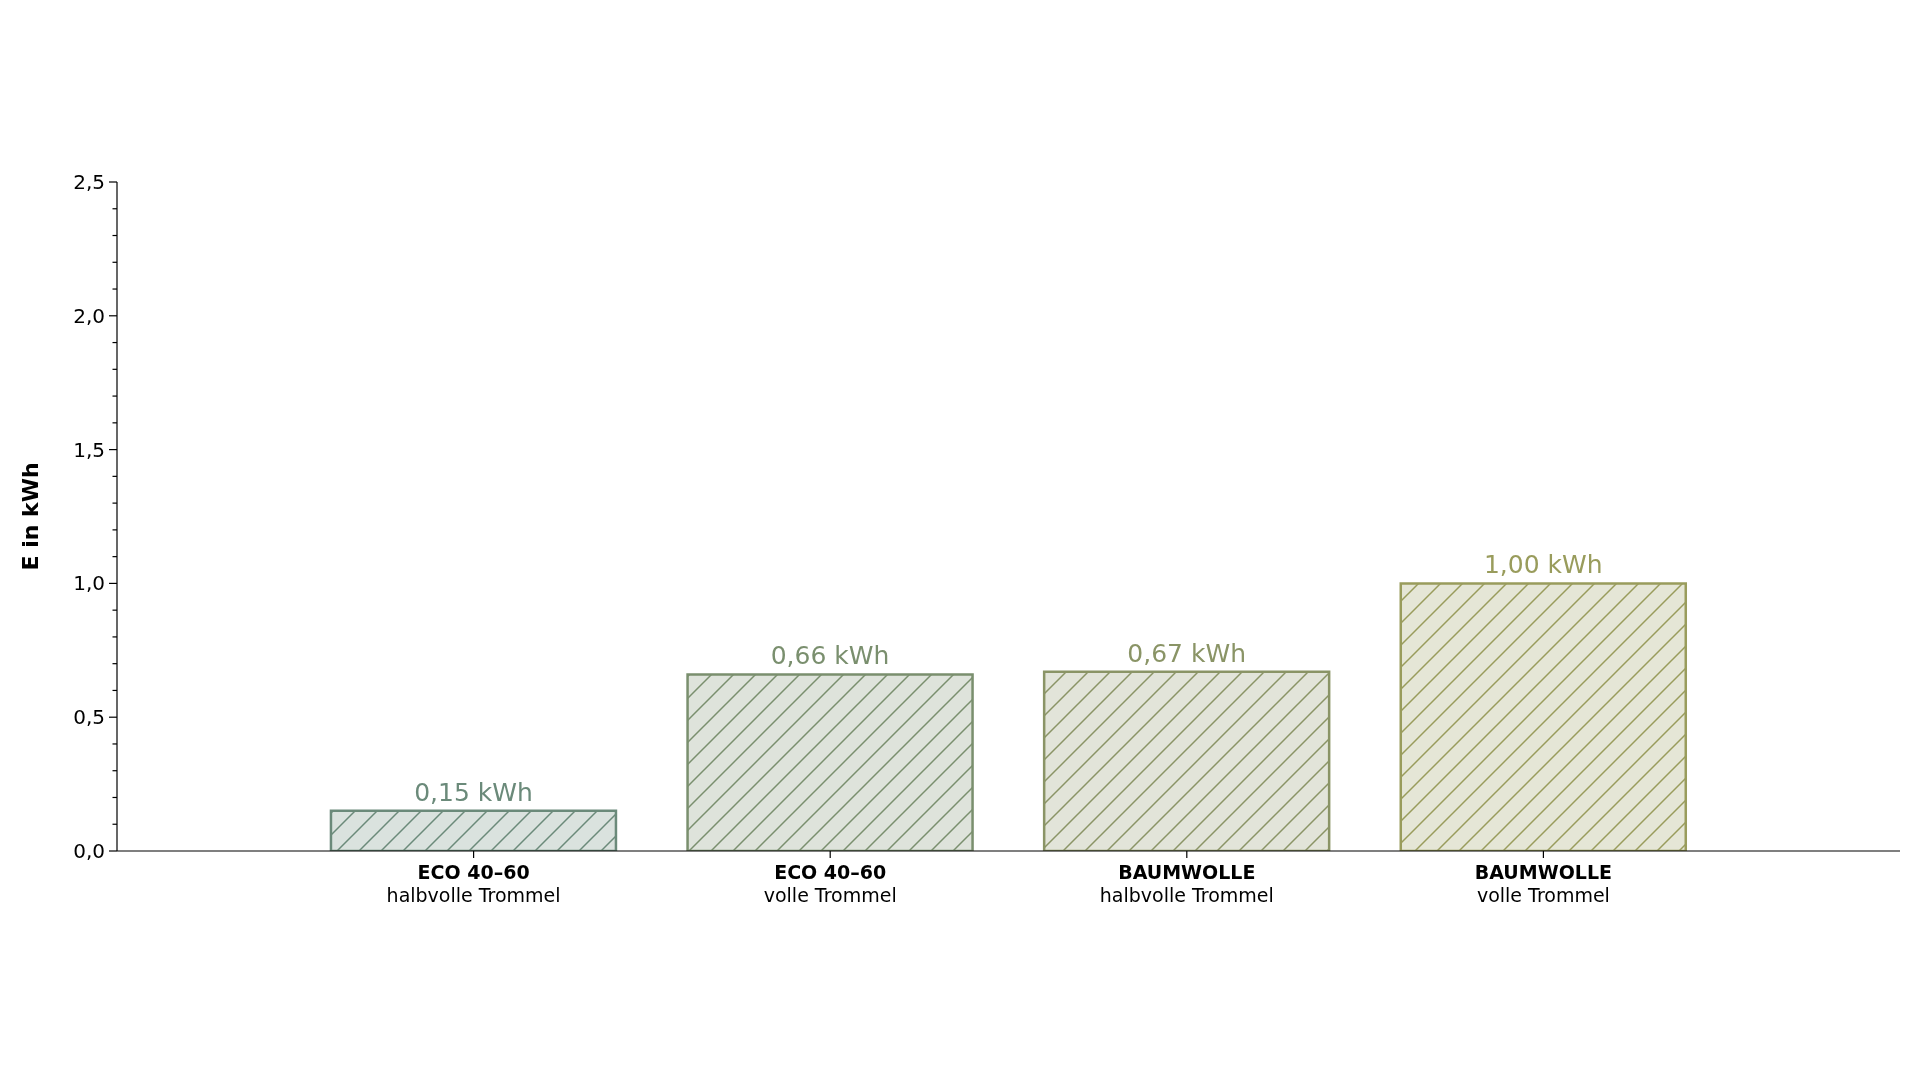 Image resolution: width=1920 pixels, height=1080 pixels. What do you see at coordinates (830, 883) in the screenshot?
I see `x-tick-label: ECO 40–60 volle Trommel` at bounding box center [830, 883].